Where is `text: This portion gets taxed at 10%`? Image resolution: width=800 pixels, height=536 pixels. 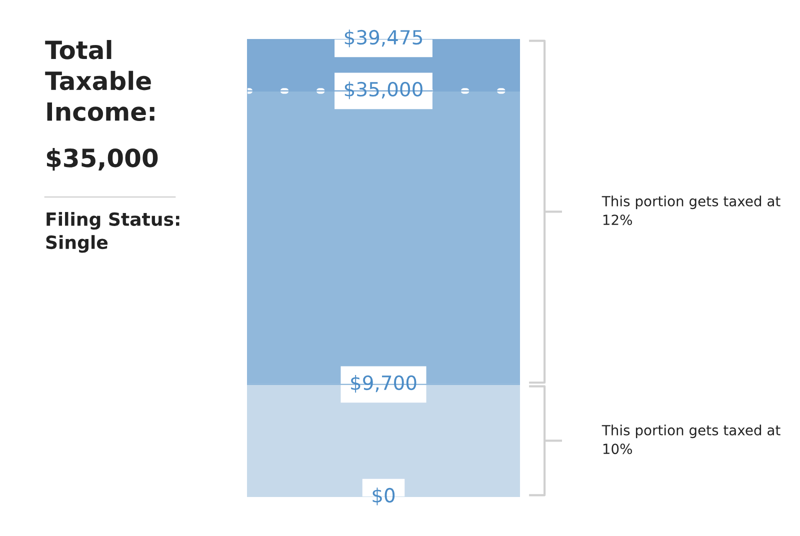
text: This portion gets taxed at 10% is located at coordinates (691, 439).